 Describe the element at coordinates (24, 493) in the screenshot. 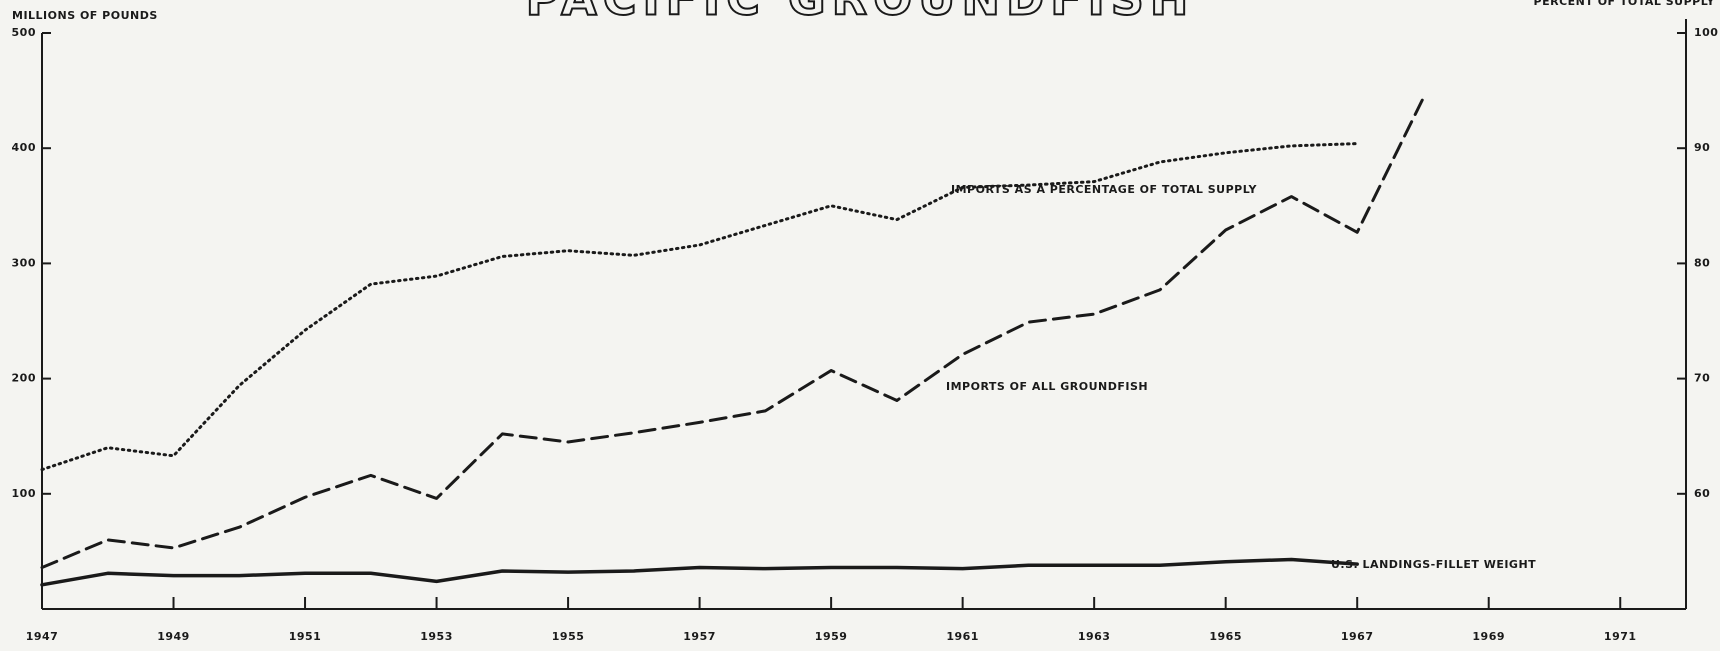

I see `y-tick-label: 100` at that location.